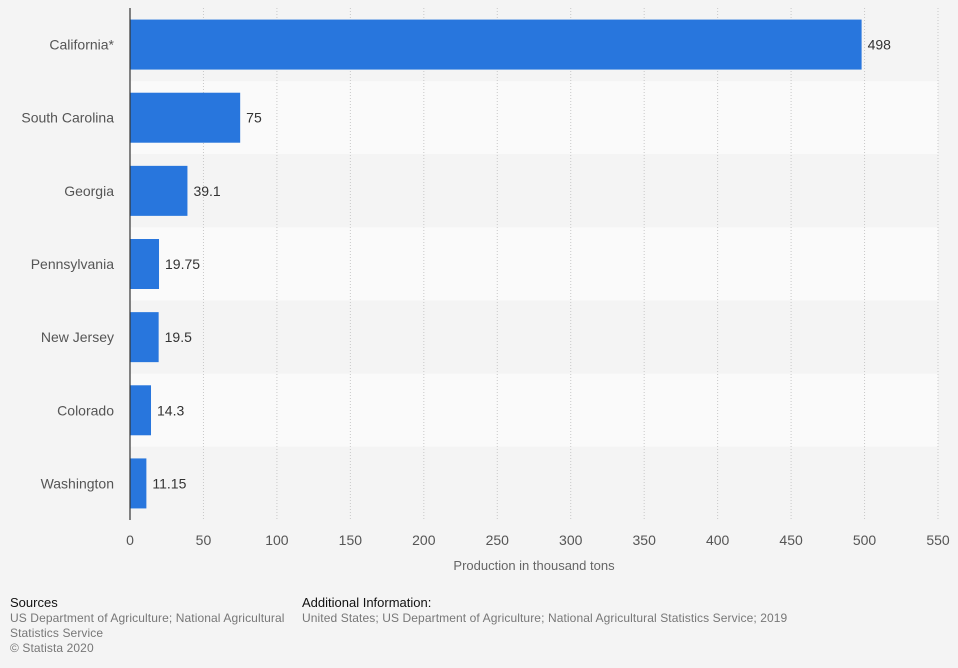 The image size is (958, 668). Describe the element at coordinates (498, 540) in the screenshot. I see `x-tick-label: 250` at that location.